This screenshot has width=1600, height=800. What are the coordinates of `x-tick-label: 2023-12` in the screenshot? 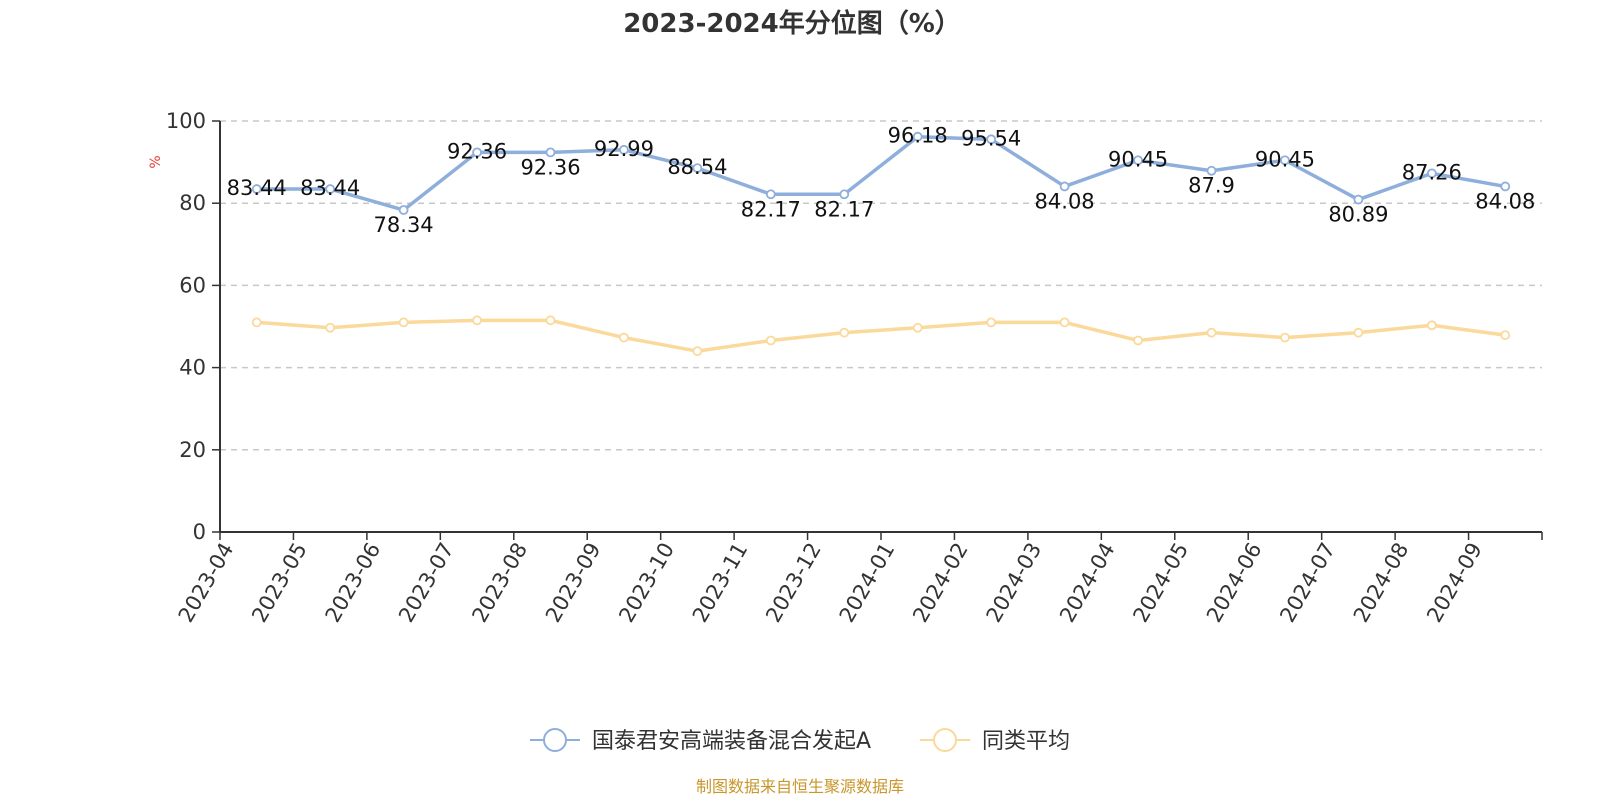 It's located at (793, 583).